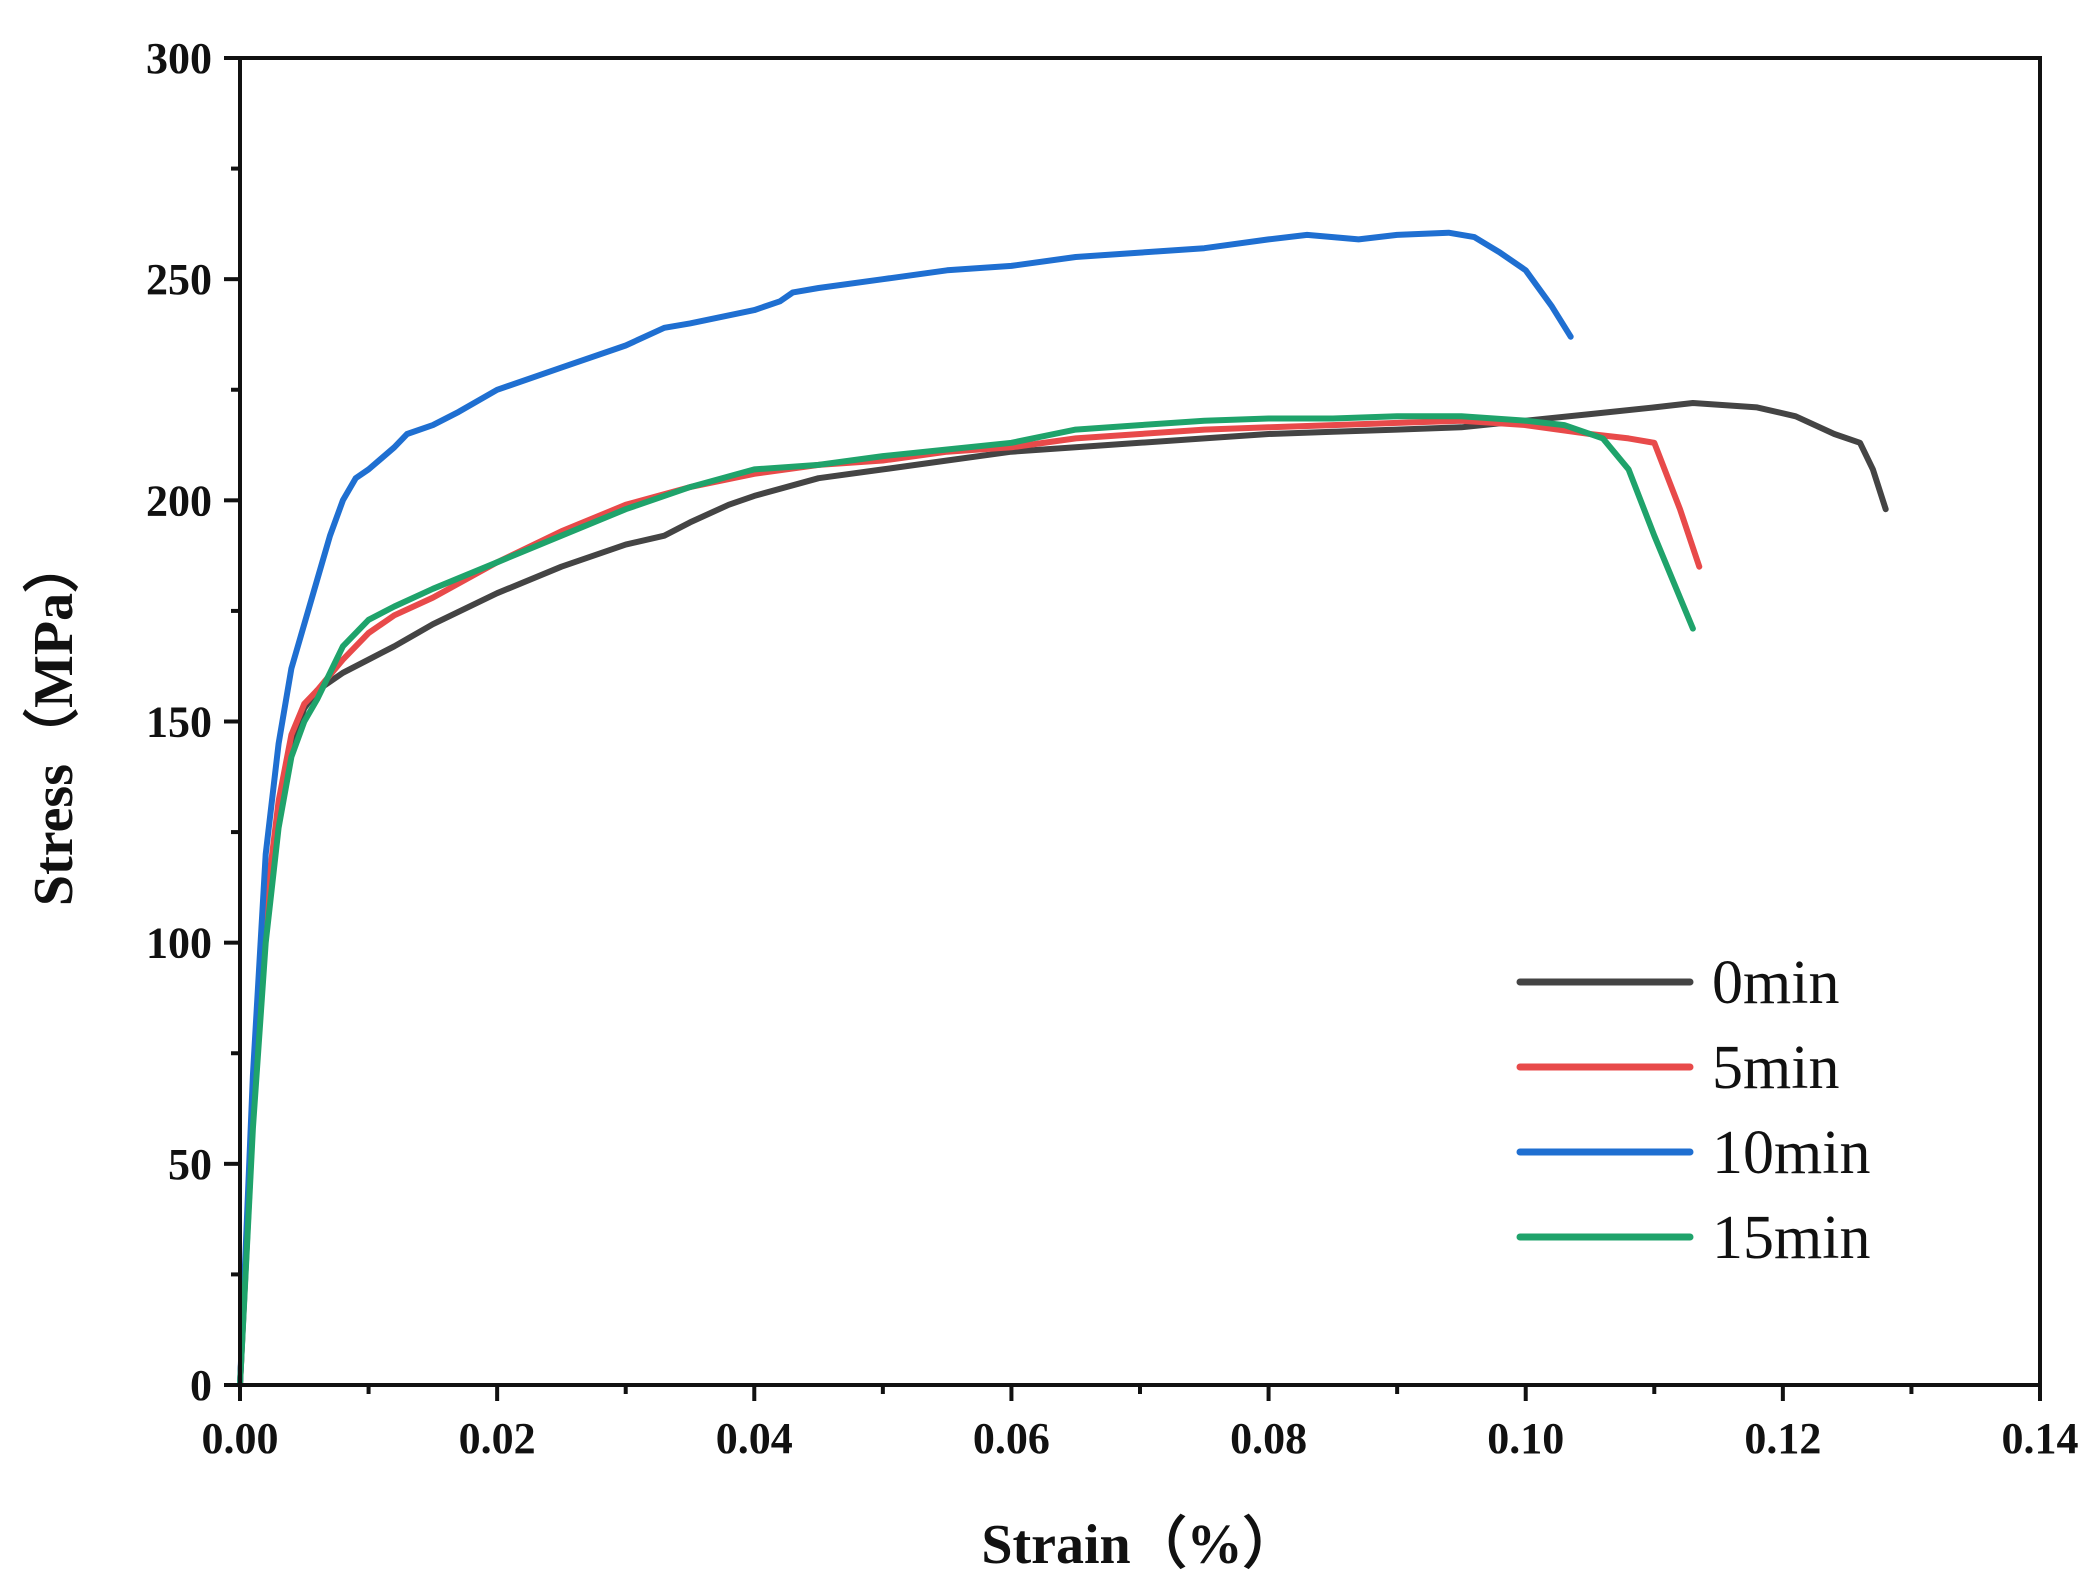 Image resolution: width=2100 pixels, height=1593 pixels. Describe the element at coordinates (240, 1438) in the screenshot. I see `x-tick-label: 0.00` at that location.